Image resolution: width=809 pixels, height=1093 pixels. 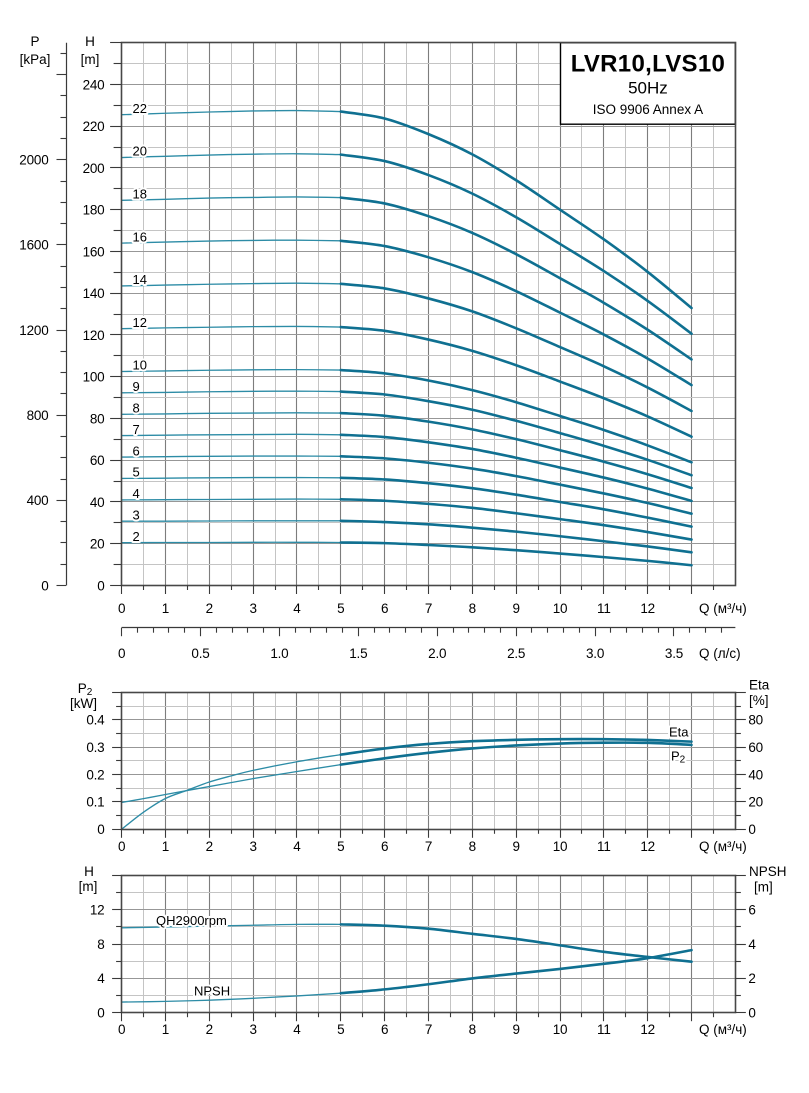 What do you see at coordinates (140, 108) in the screenshot?
I see `stage-label-22: 22` at bounding box center [140, 108].